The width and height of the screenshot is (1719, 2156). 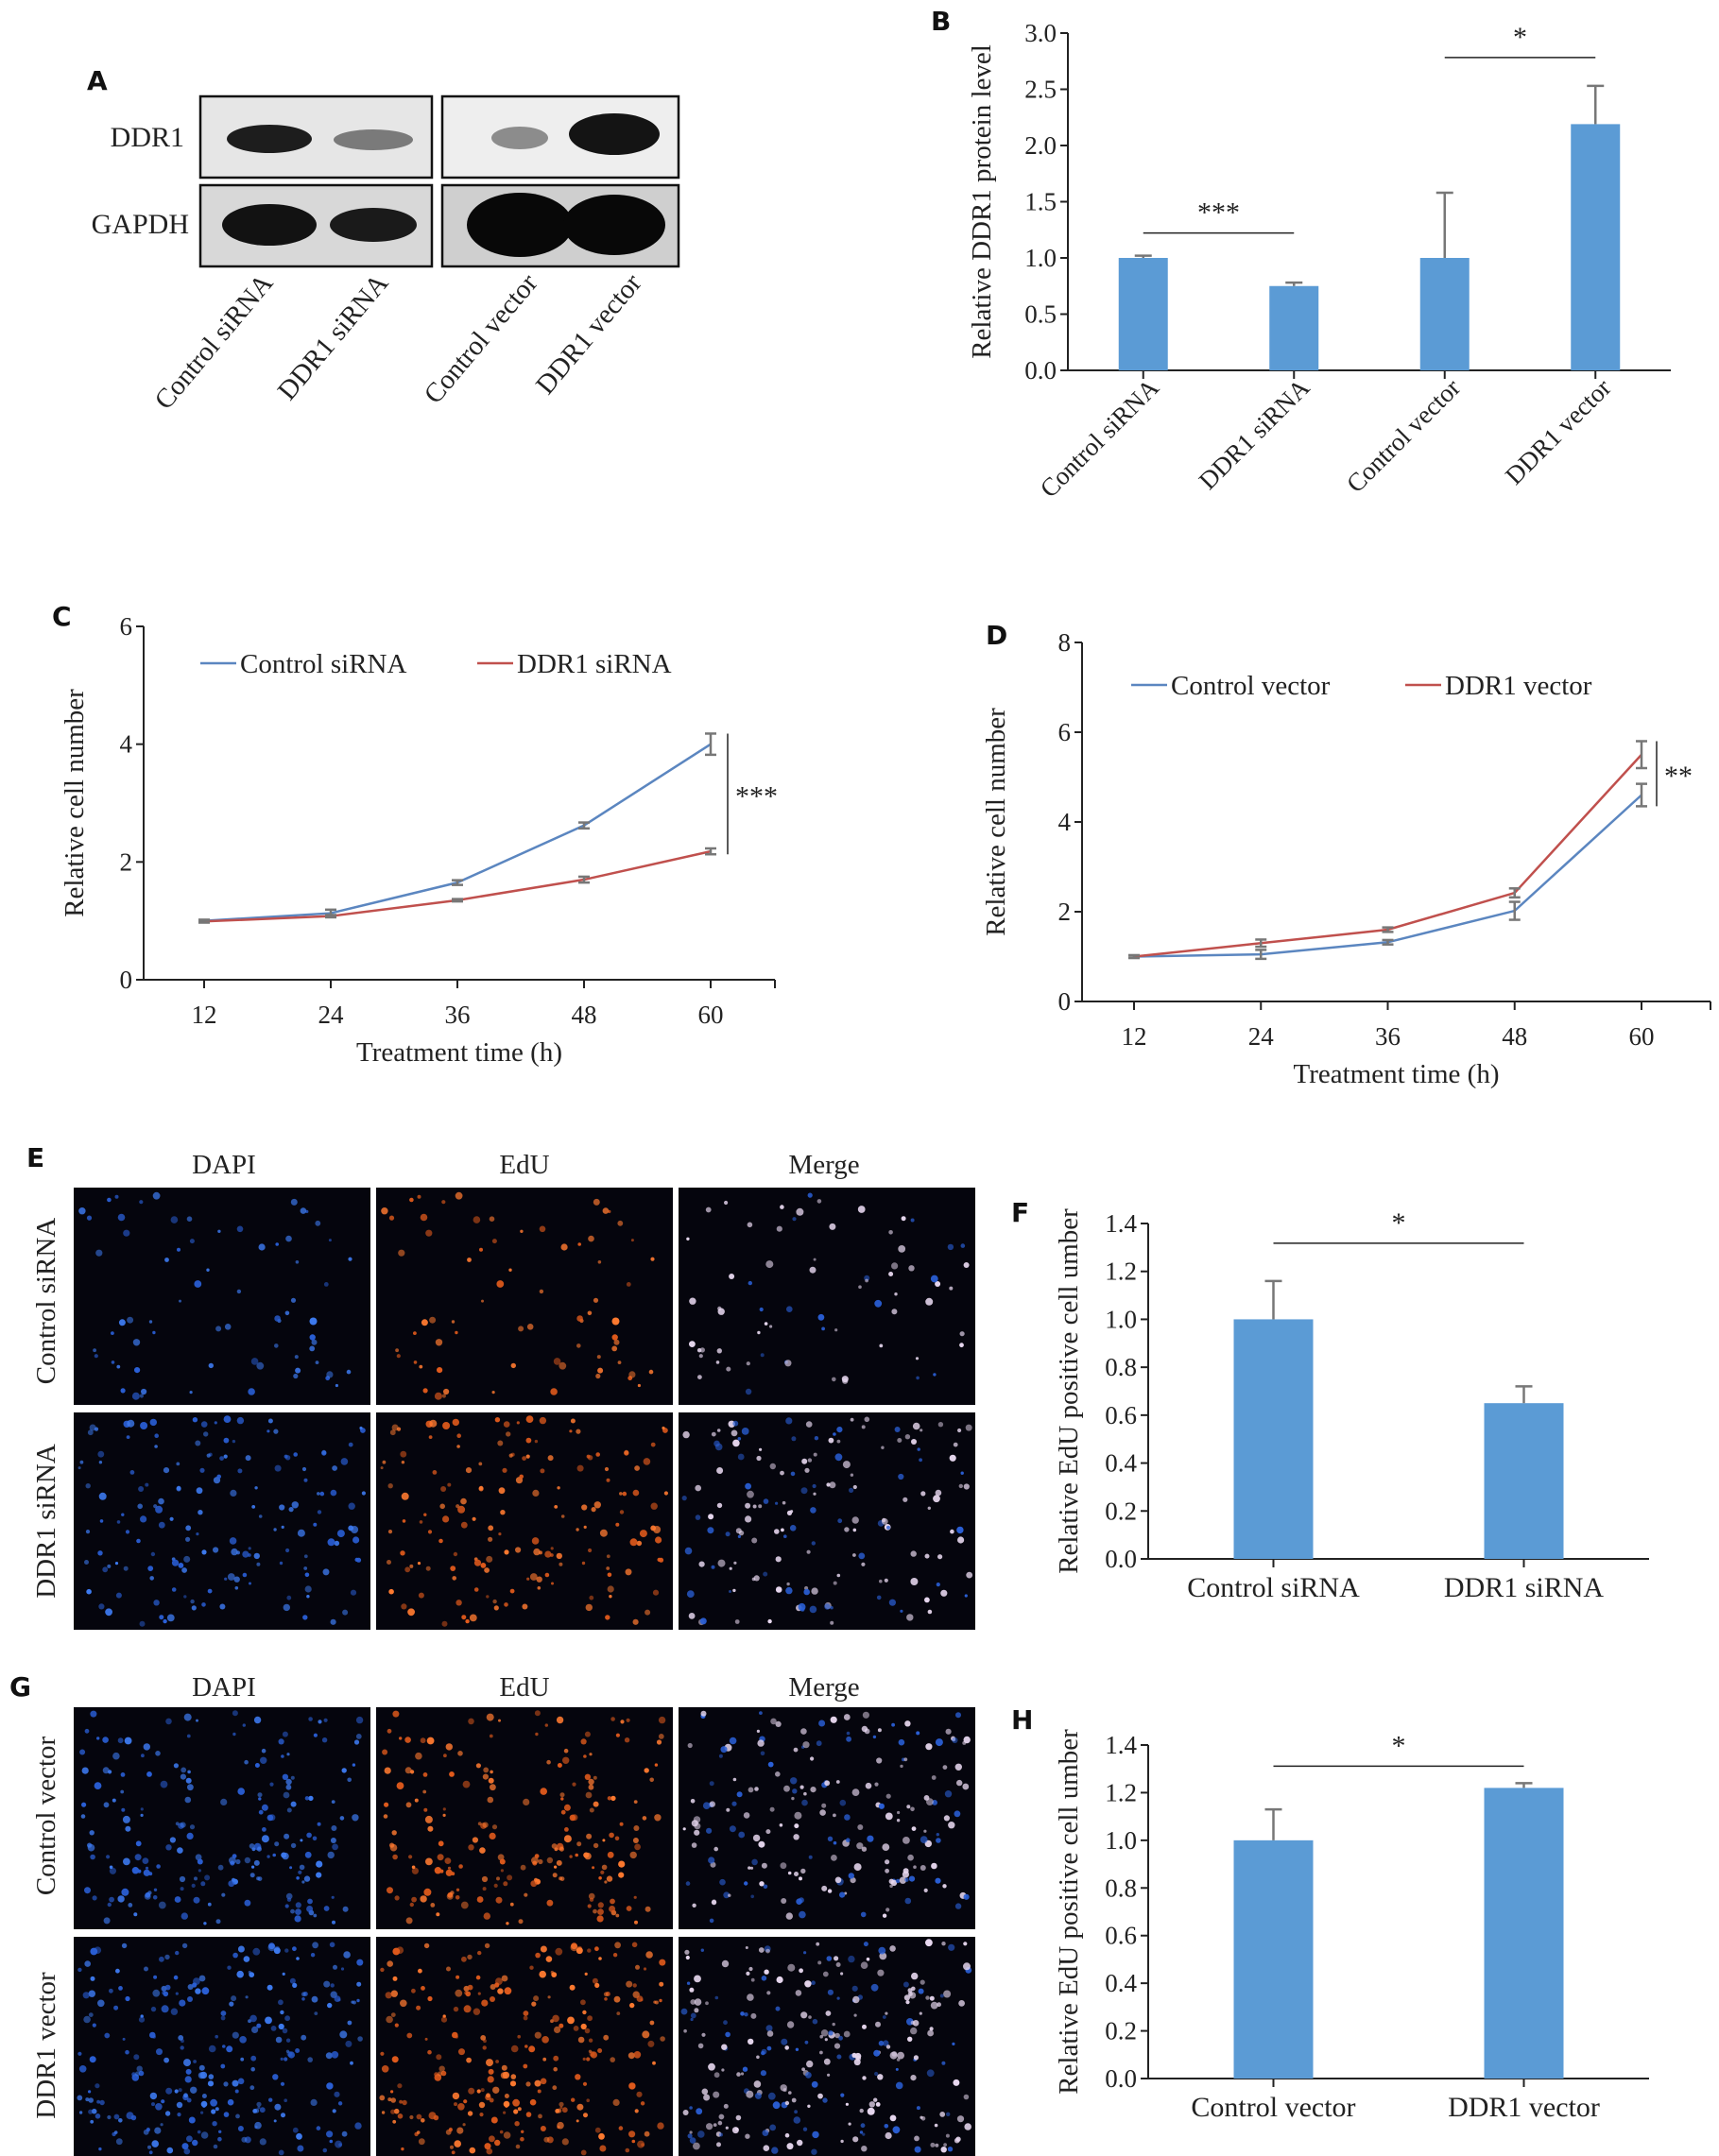 What do you see at coordinates (524, 1165) in the screenshot?
I see `micrograph-column-label: EdU` at bounding box center [524, 1165].